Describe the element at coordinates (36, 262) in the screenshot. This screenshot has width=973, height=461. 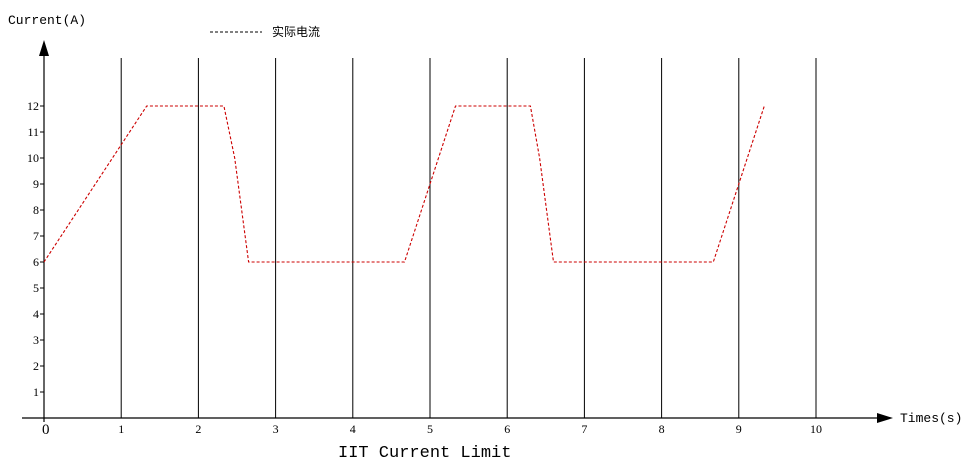
I see `y-tick-label: 6` at that location.